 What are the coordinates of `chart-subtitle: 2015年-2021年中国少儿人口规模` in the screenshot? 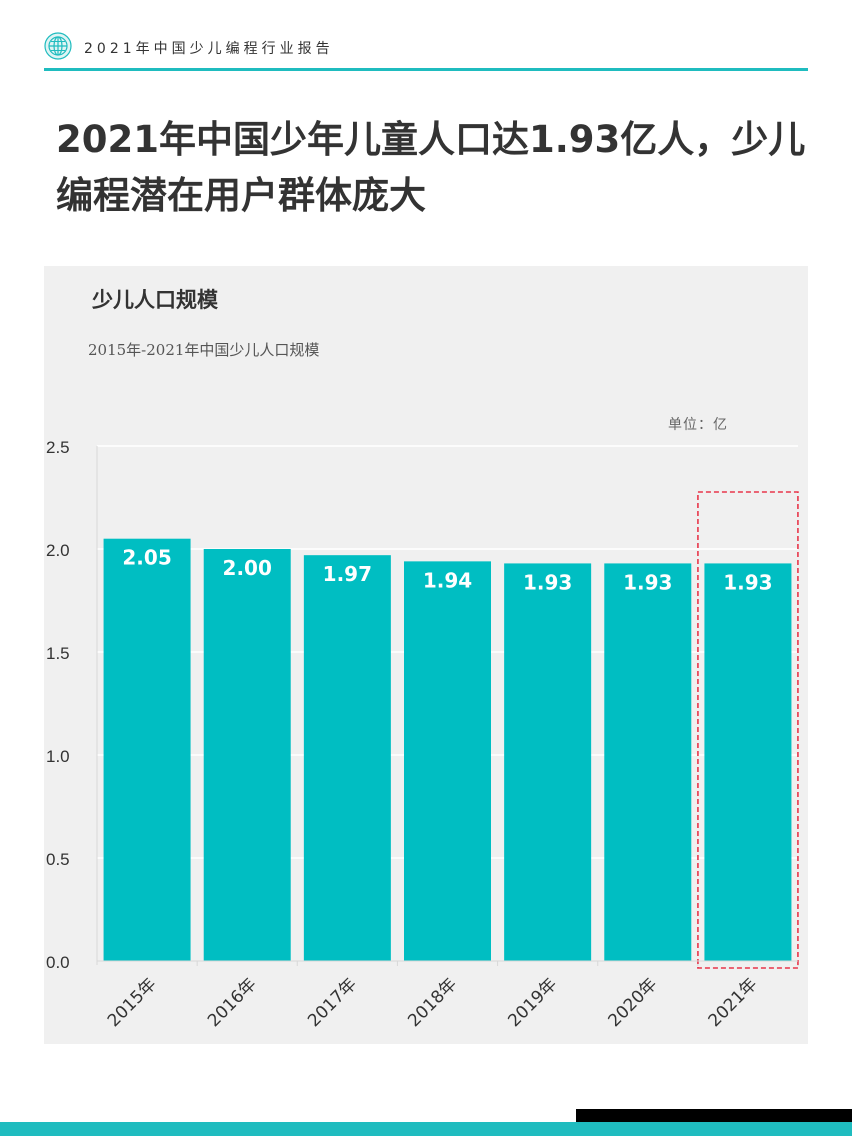 It's located at (204, 350).